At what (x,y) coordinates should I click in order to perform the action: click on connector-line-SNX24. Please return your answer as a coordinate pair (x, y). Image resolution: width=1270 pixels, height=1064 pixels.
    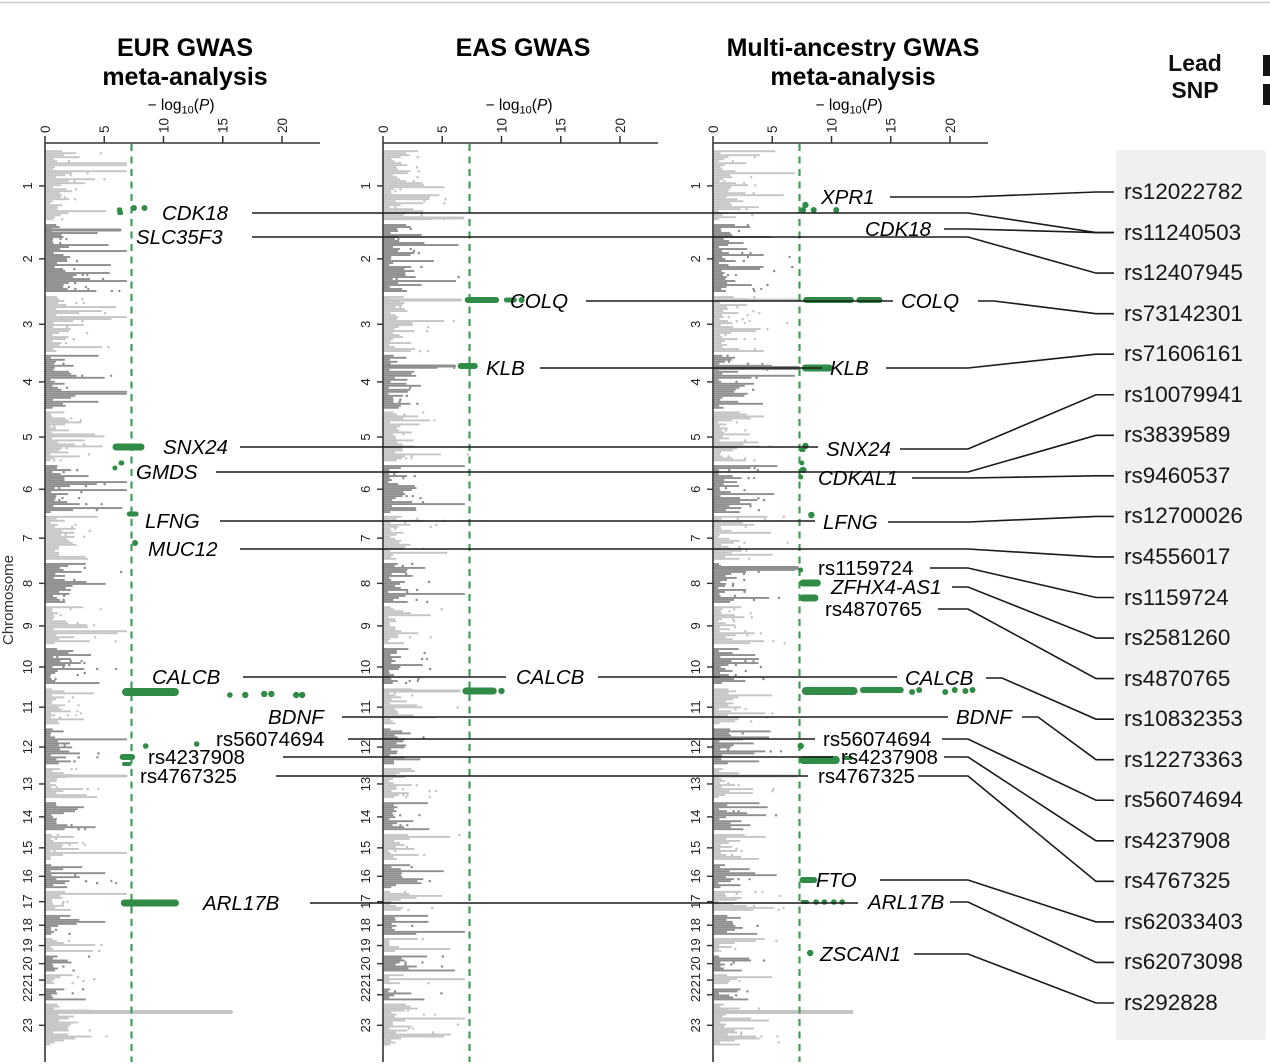
    Looking at the image, I should click on (1007, 421).